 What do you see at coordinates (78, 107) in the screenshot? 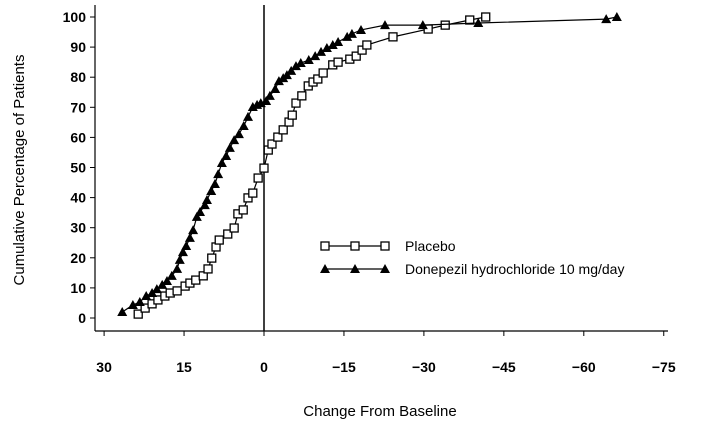
I see `y-tick-label: 70` at bounding box center [78, 107].